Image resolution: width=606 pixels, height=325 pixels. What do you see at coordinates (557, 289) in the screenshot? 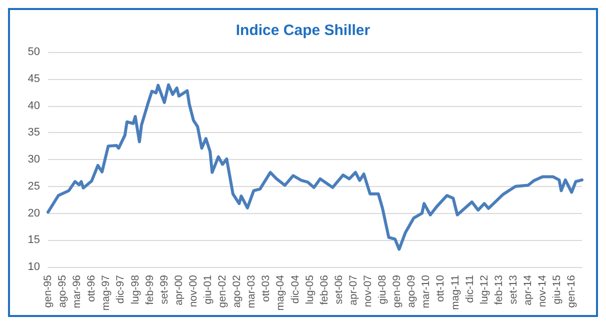
I see `x-tick-label: giu-15` at bounding box center [557, 289].